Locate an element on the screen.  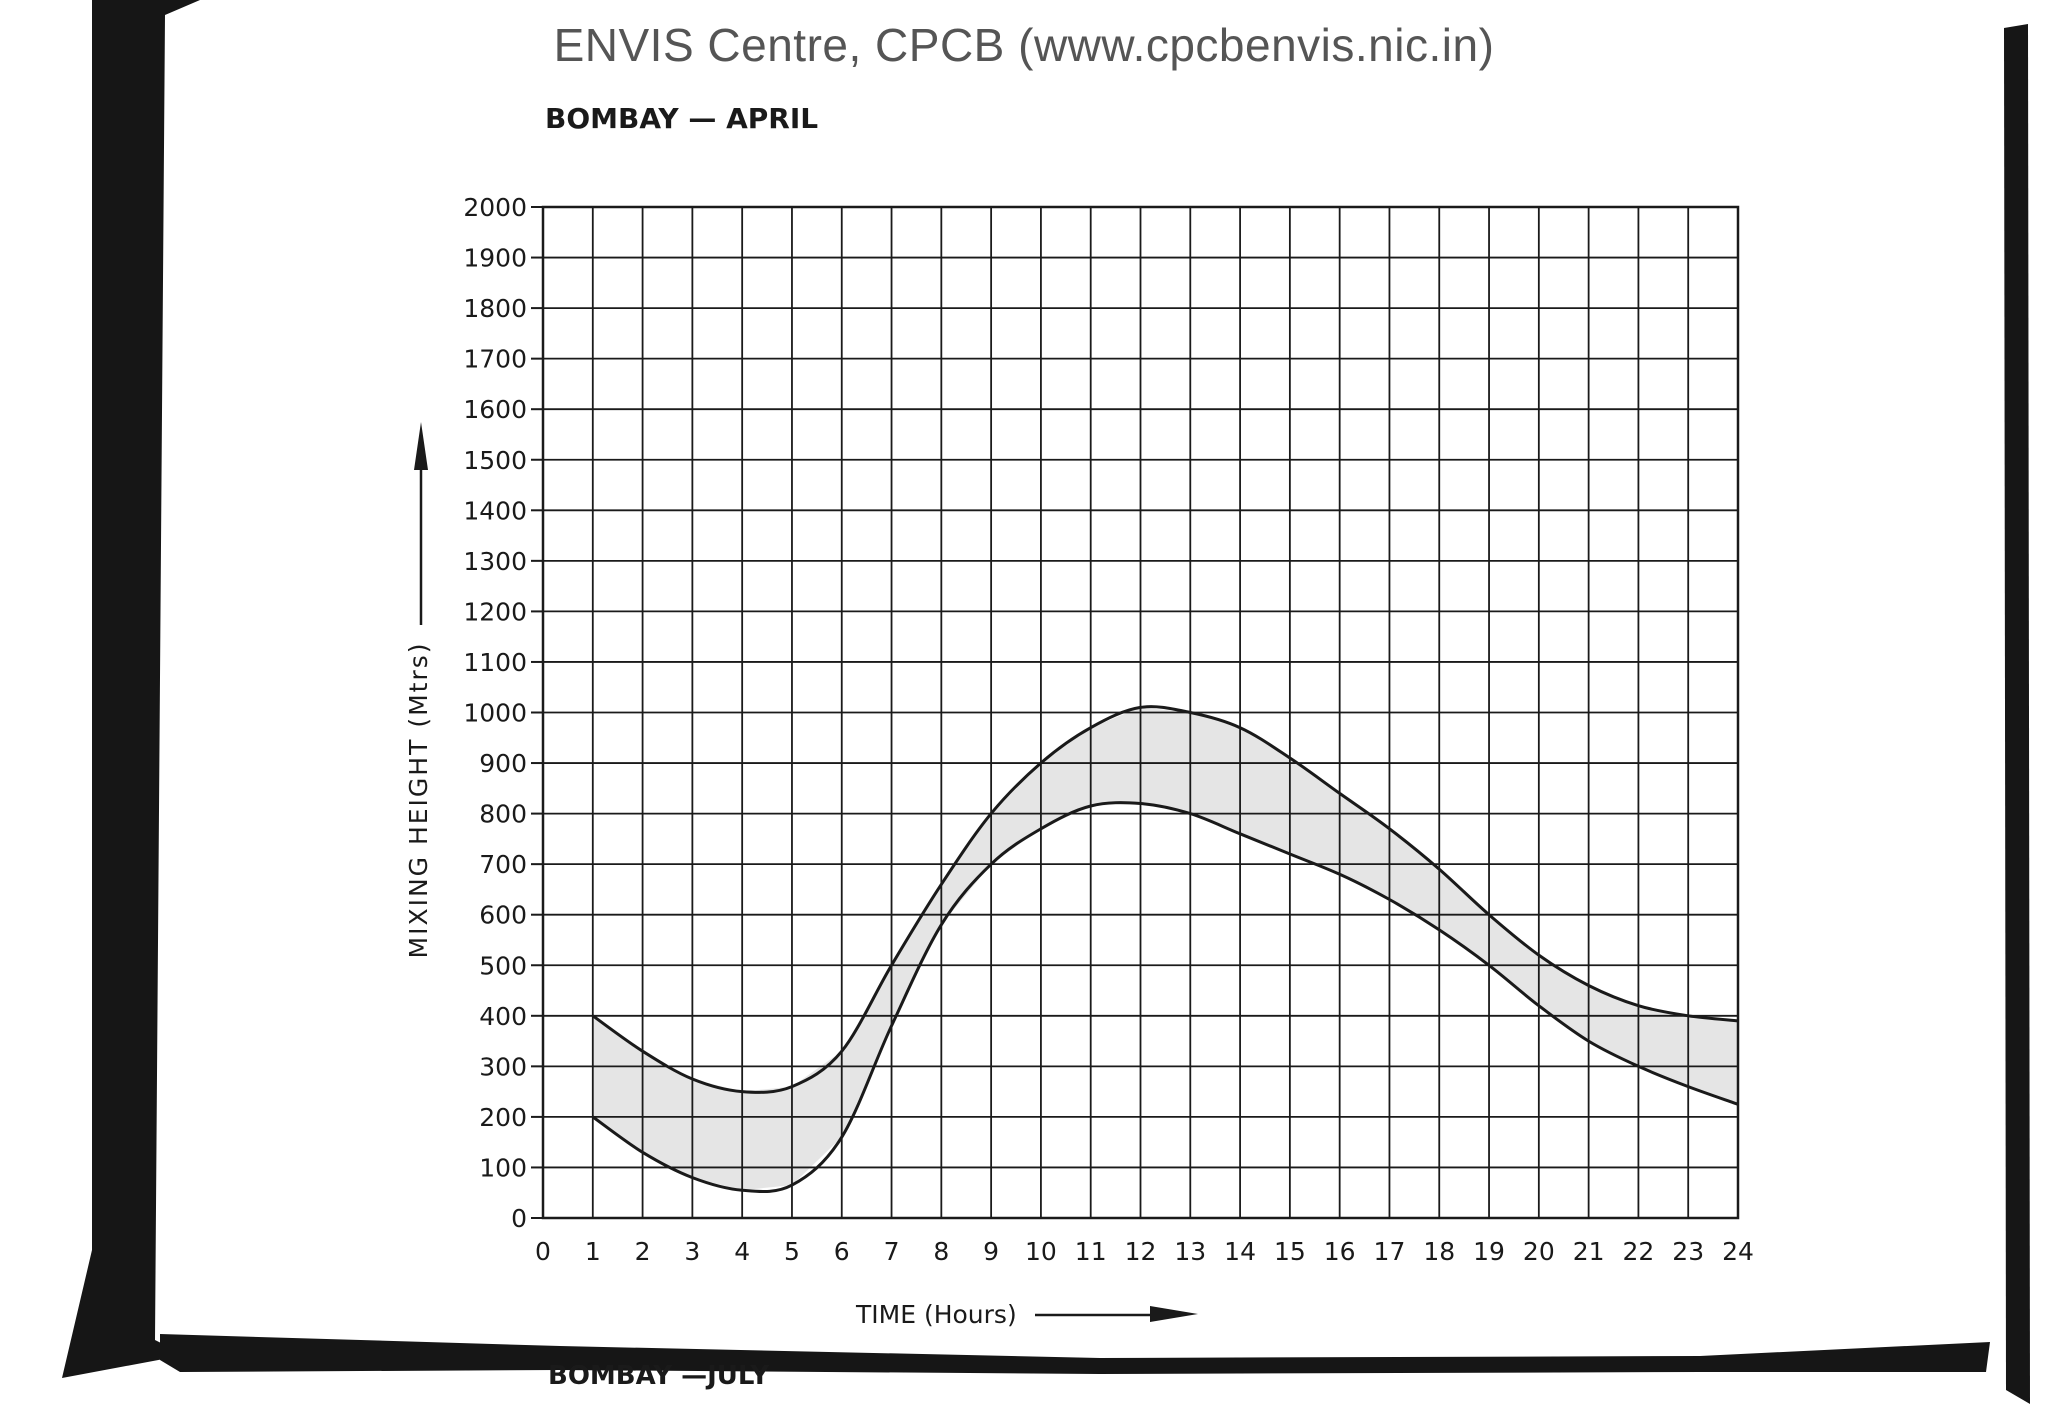
x-axis-label-group: TIME (Hours) is located at coordinates (1026, 1314).